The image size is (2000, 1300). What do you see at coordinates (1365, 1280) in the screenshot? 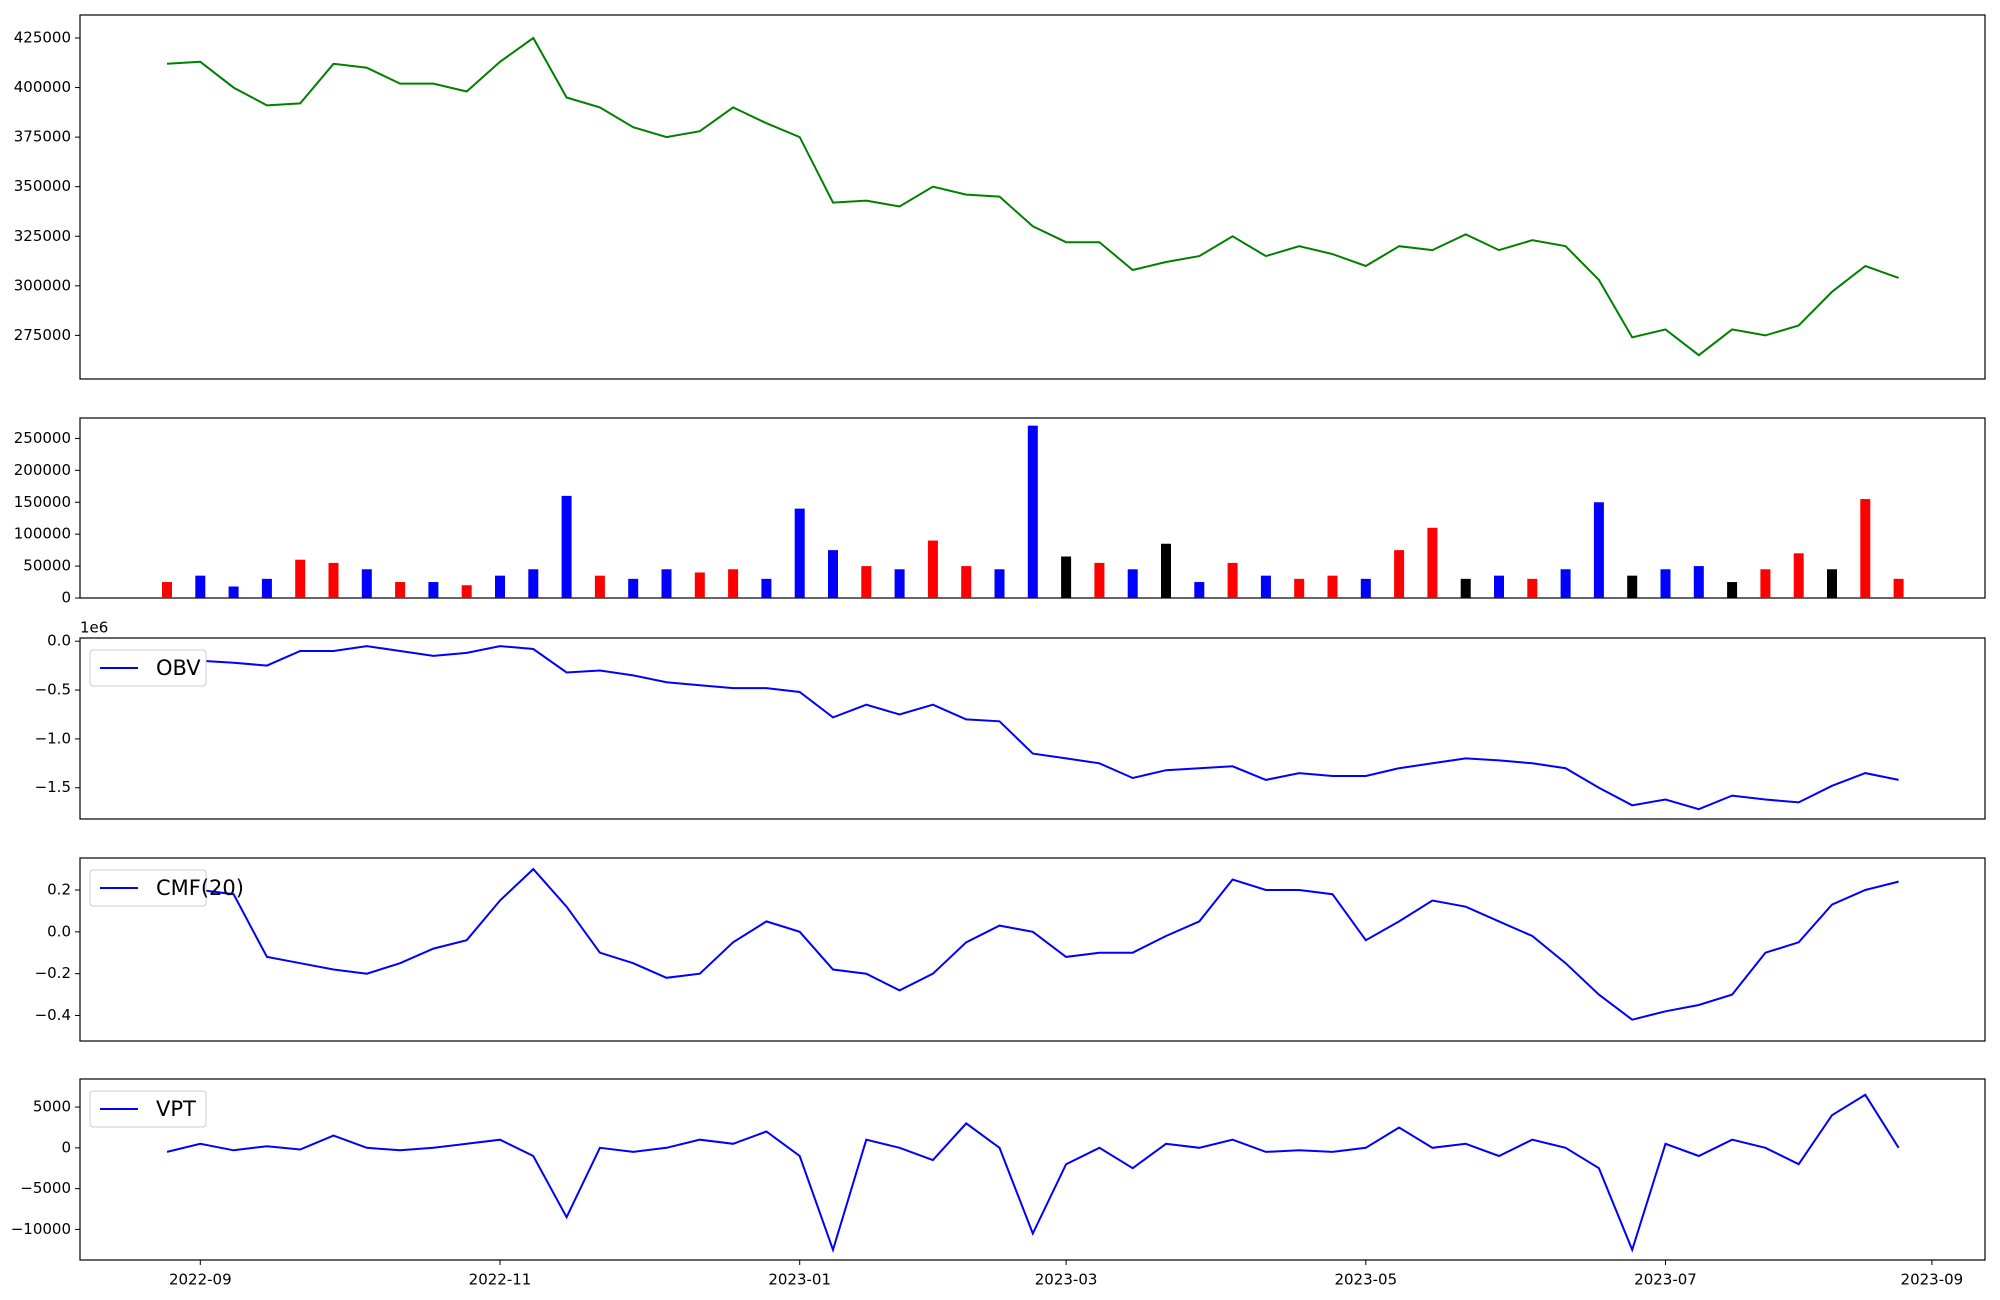
I see `x-tick-label: 2023-05` at bounding box center [1365, 1280].